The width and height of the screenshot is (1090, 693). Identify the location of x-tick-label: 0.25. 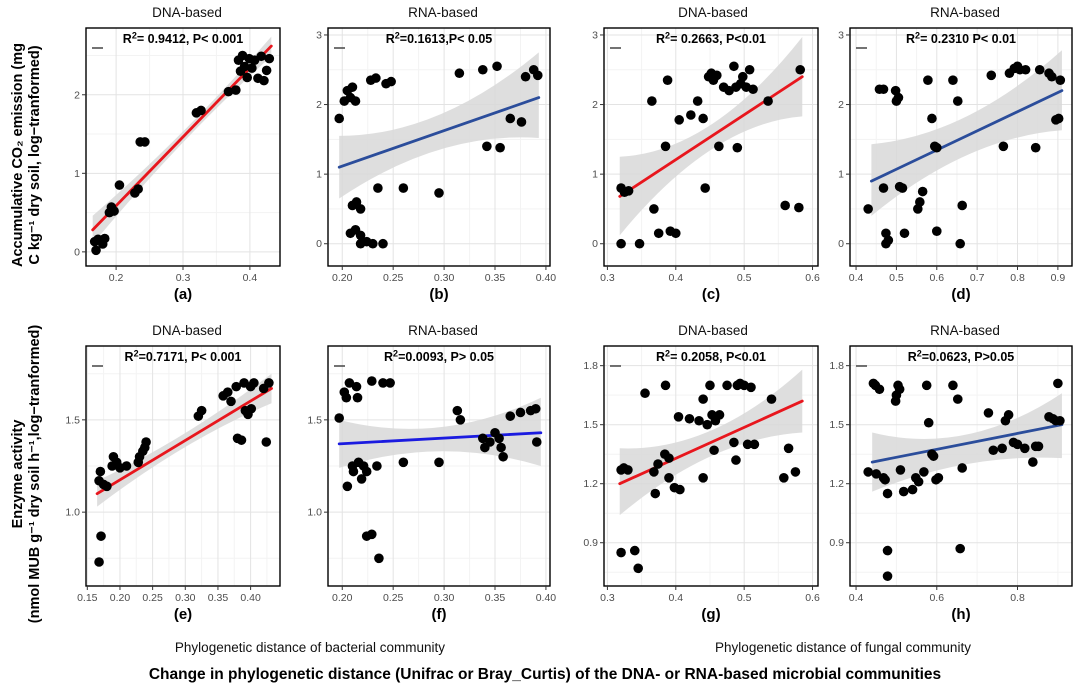
(393, 278).